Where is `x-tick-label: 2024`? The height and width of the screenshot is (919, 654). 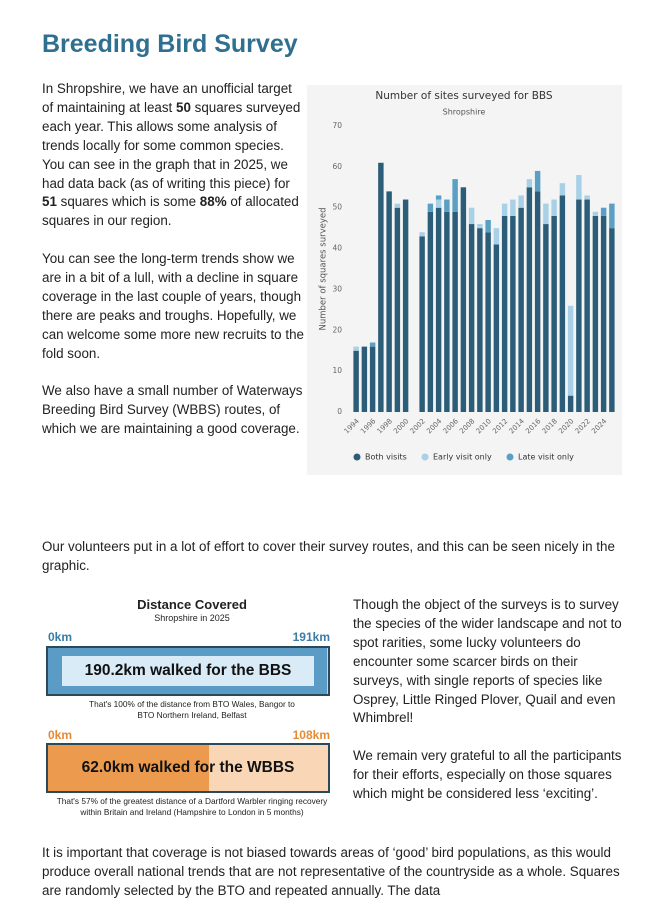 x-tick-label: 2024 is located at coordinates (599, 426).